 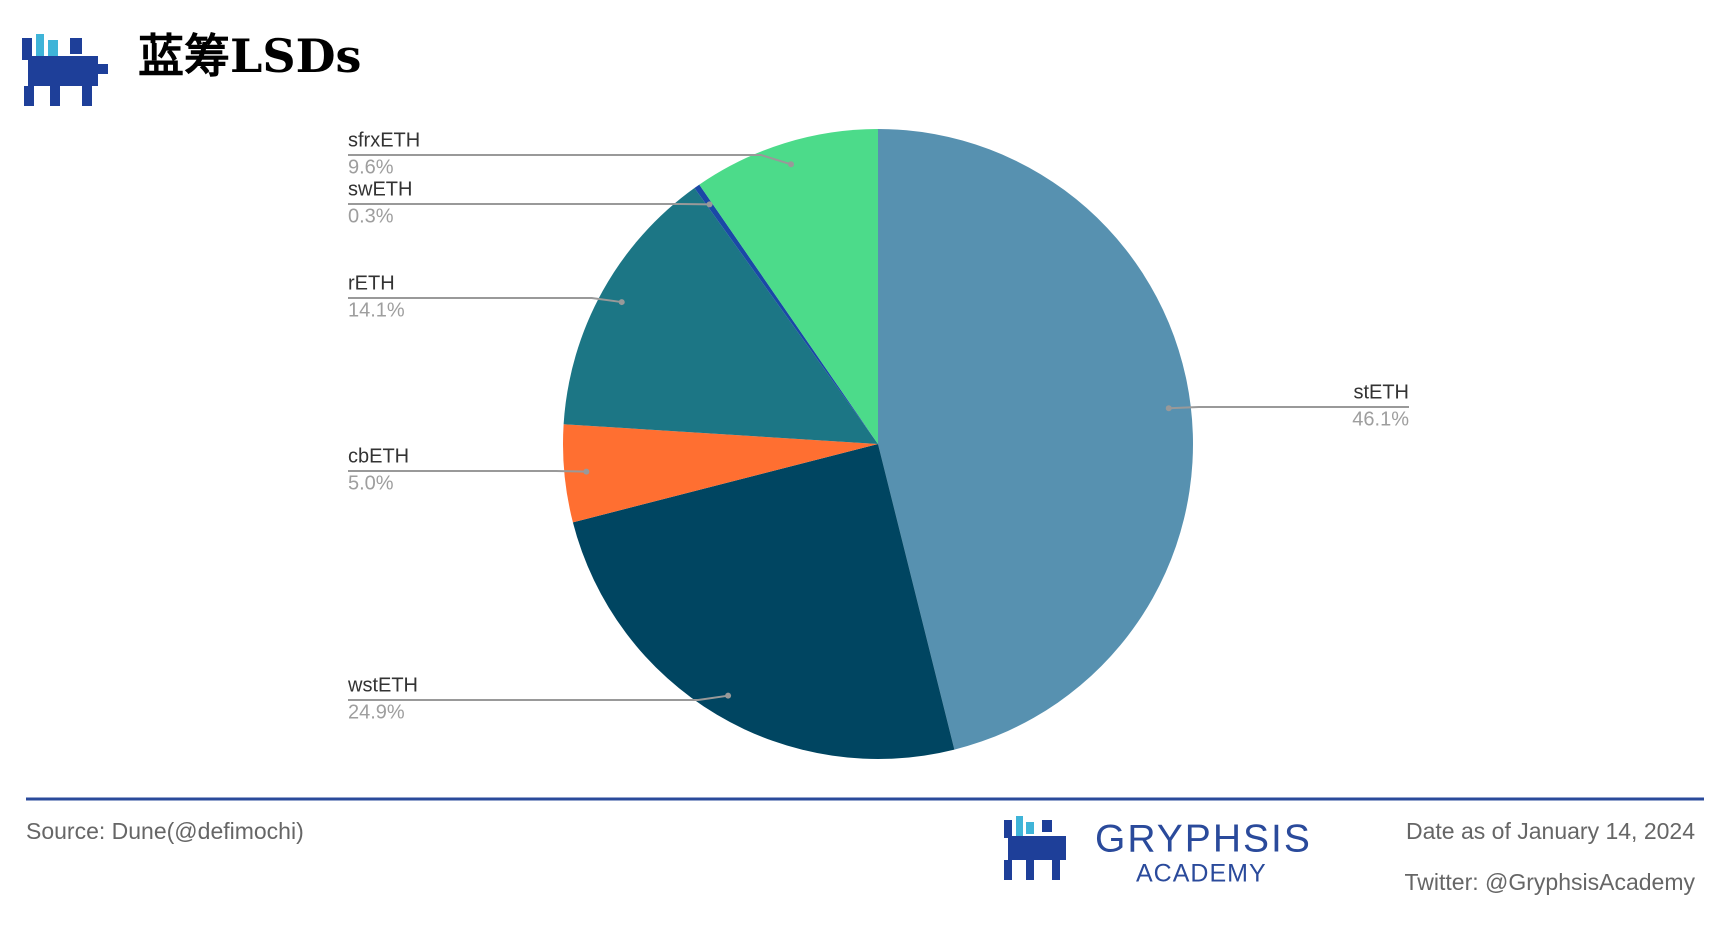 I want to click on chart-title: 蓝筹LSDs, so click(x=249, y=56).